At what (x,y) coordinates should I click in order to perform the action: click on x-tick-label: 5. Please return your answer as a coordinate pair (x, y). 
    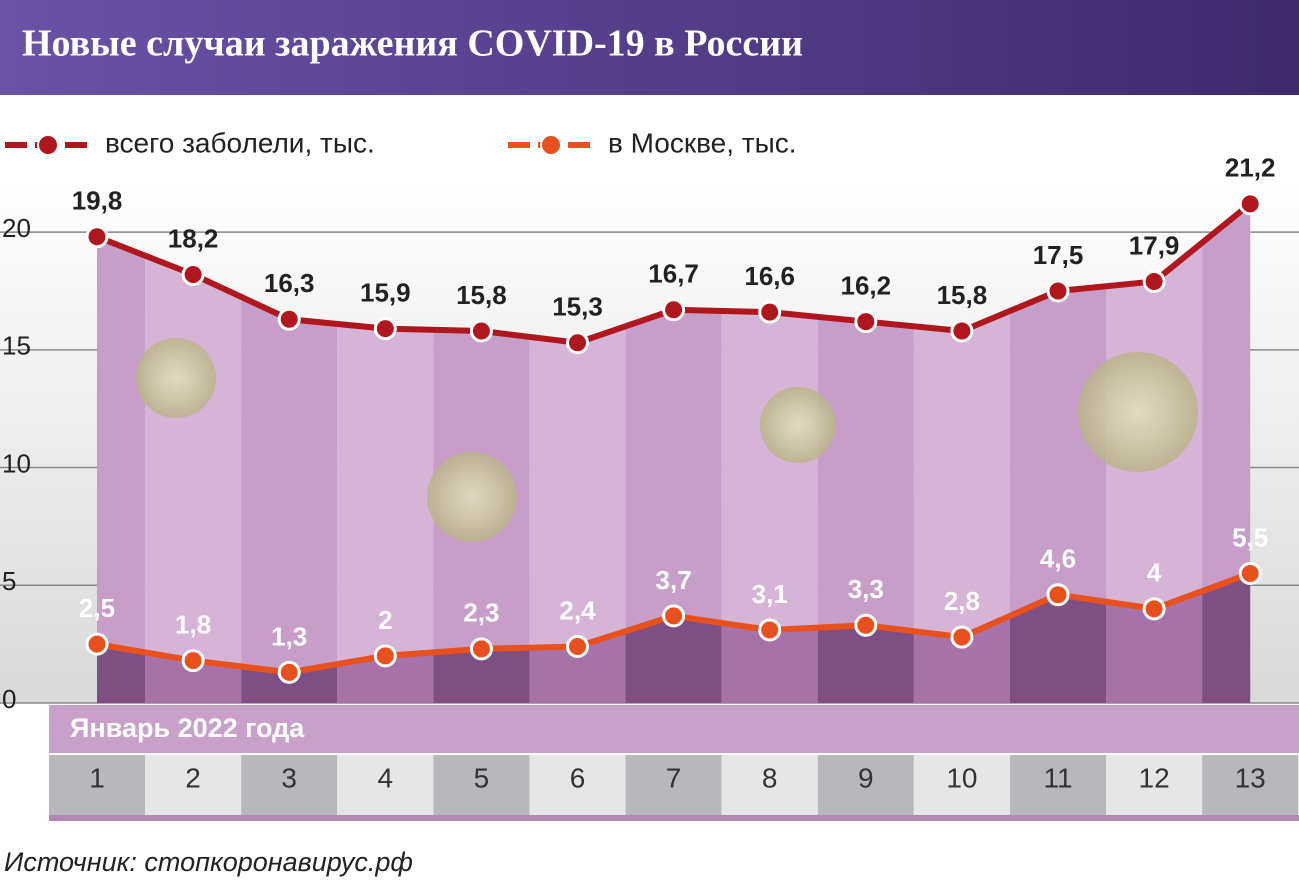
    Looking at the image, I should click on (482, 777).